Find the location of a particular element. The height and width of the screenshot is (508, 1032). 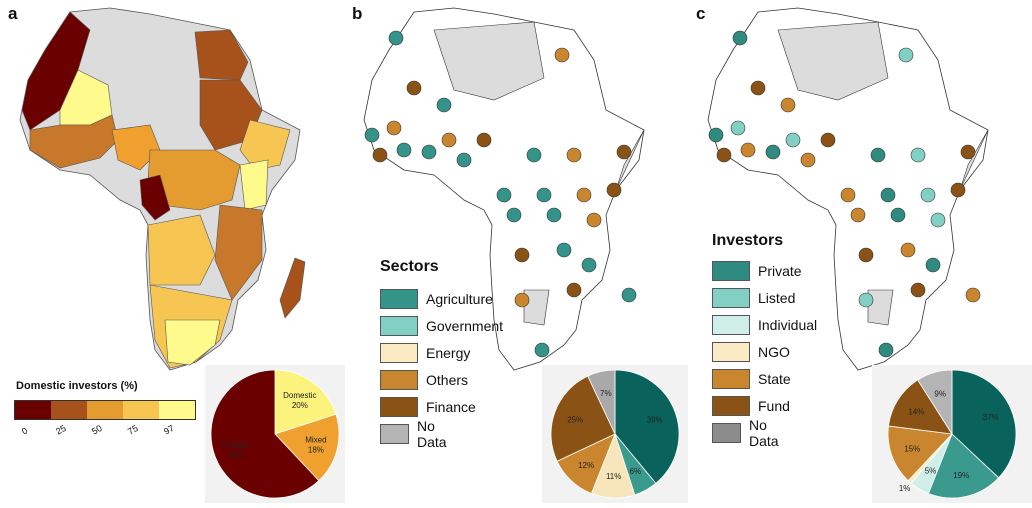

pie-slice-label: 39% is located at coordinates (655, 420).